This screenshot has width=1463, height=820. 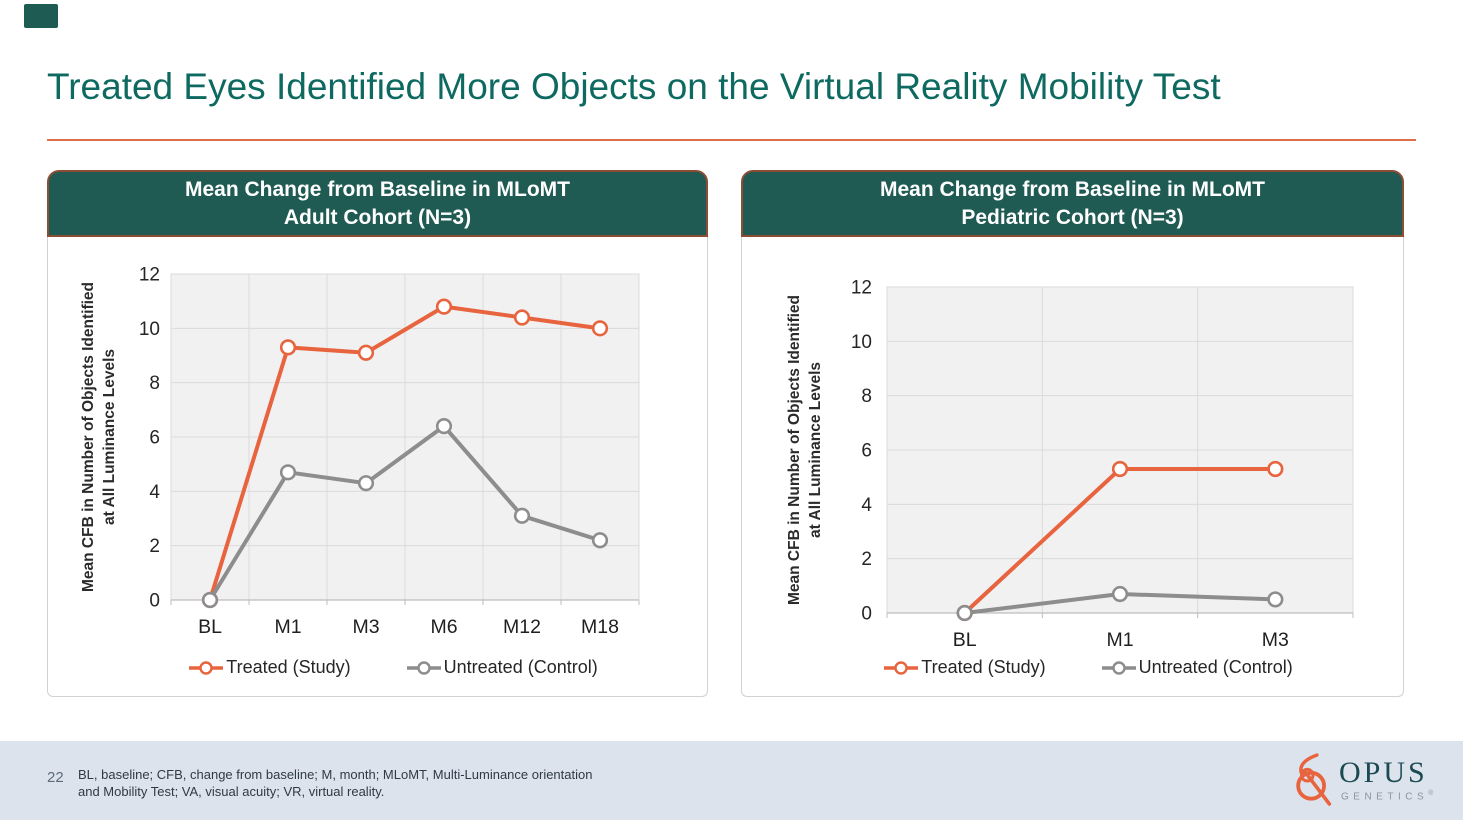 I want to click on logo-text: OPUS GENETICS®, so click(x=1386, y=778).